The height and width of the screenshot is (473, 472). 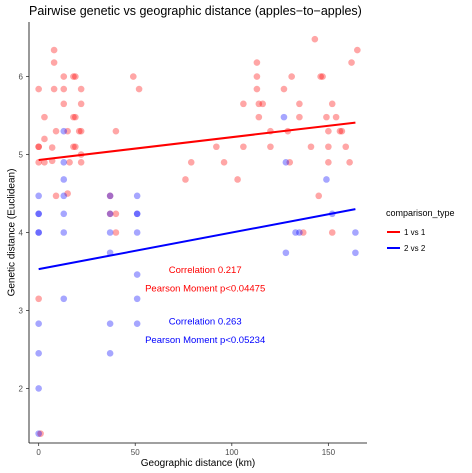 I want to click on x-tick-label: 0, so click(x=38, y=452).